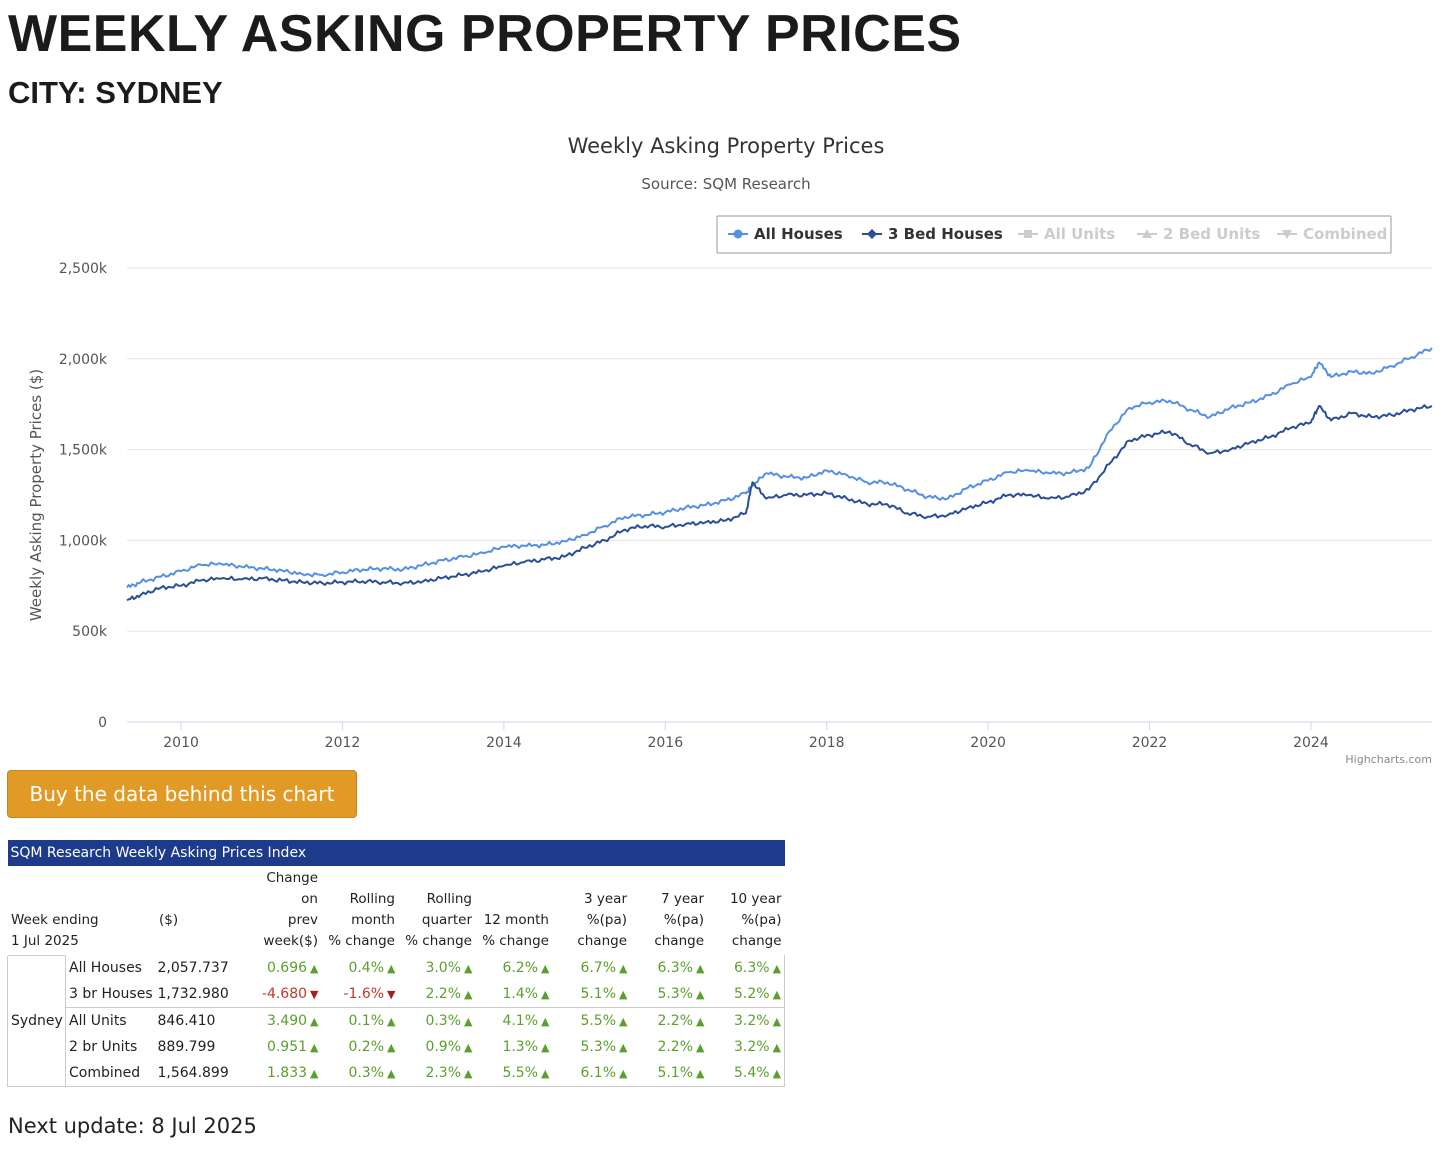  I want to click on y-tick-label: 0, so click(102, 723).